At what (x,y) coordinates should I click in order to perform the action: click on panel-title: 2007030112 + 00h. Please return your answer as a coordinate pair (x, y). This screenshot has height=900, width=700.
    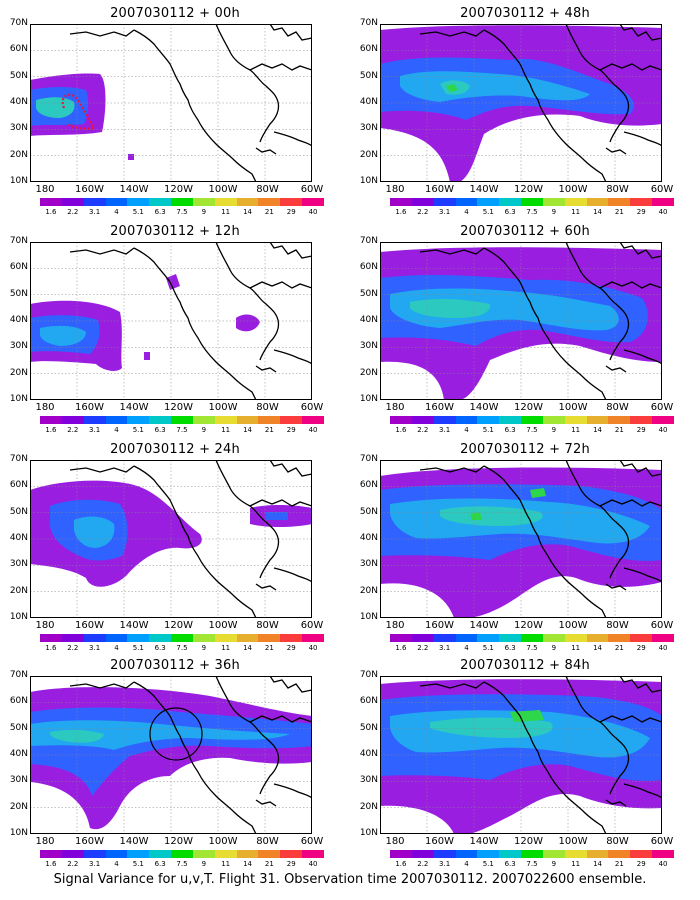
    Looking at the image, I should click on (175, 13).